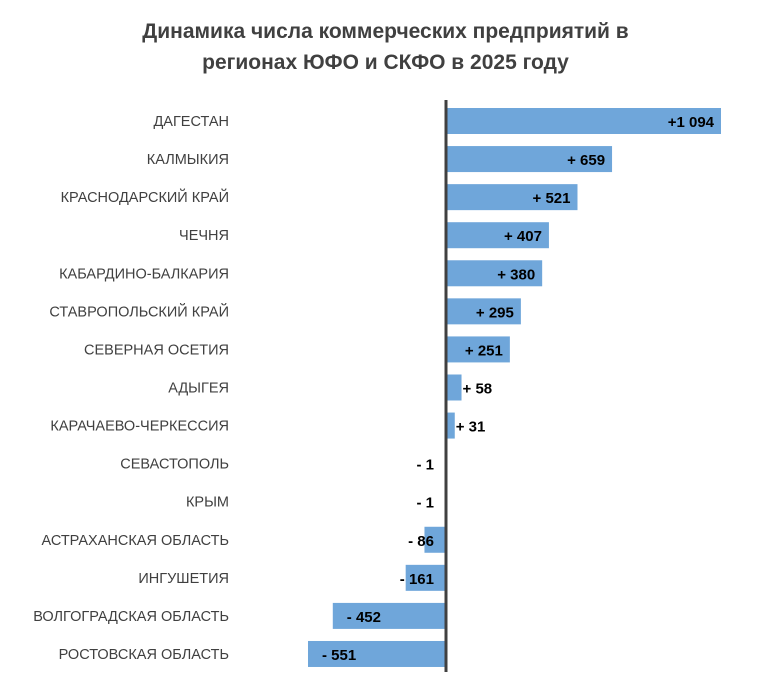 Image resolution: width=771 pixels, height=695 pixels. Describe the element at coordinates (139, 311) in the screenshot. I see `category-label: СТАВРОПОЛЬСКИЙ КРАЙ` at that location.